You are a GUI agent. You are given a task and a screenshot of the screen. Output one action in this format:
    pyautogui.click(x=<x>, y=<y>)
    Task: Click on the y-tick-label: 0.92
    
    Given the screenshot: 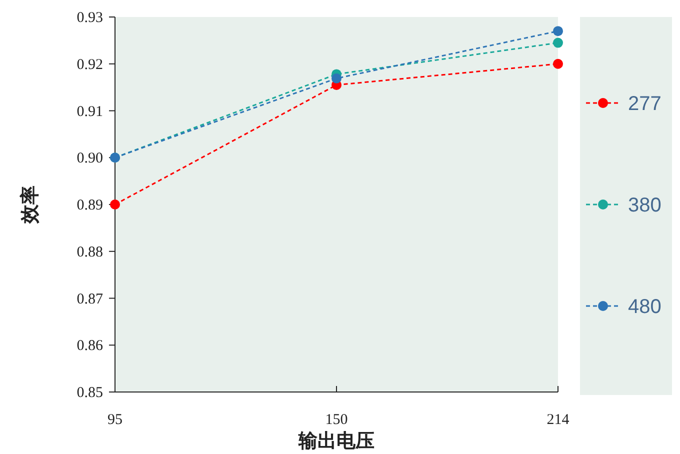 What is the action you would take?
    pyautogui.click(x=89, y=64)
    